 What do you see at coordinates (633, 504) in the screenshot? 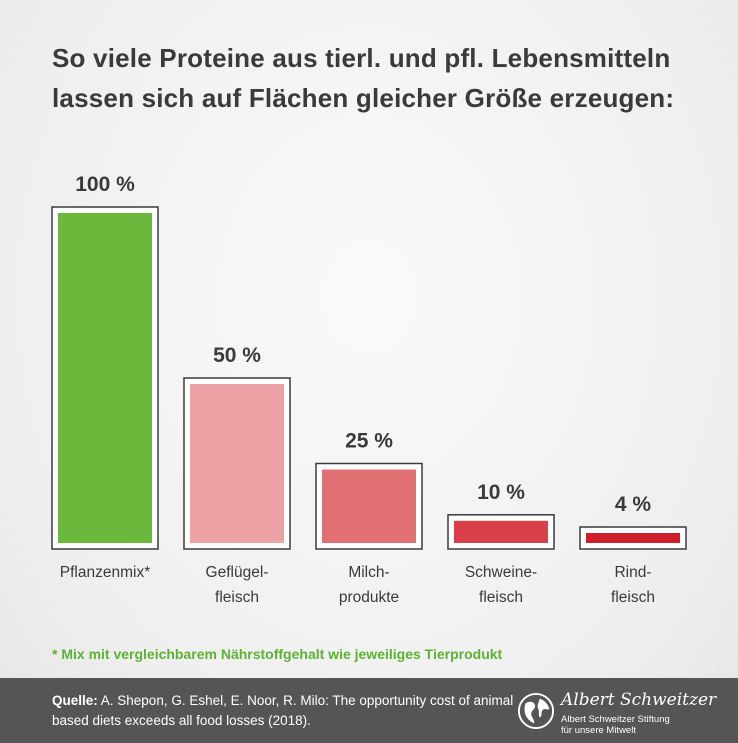
I see `bar-value-label: 4 %` at bounding box center [633, 504].